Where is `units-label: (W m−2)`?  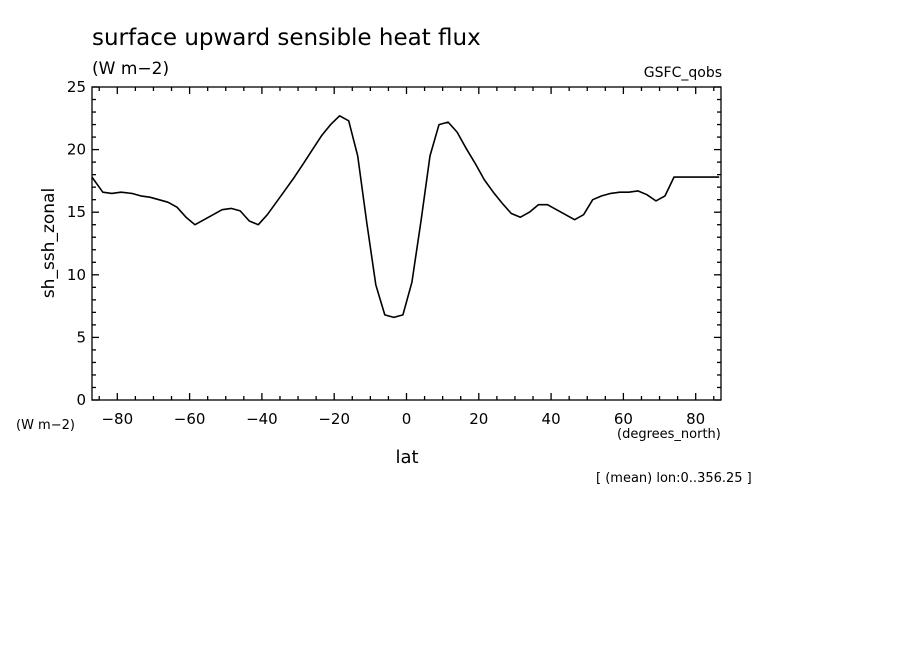
units-label: (W m−2) is located at coordinates (130, 69).